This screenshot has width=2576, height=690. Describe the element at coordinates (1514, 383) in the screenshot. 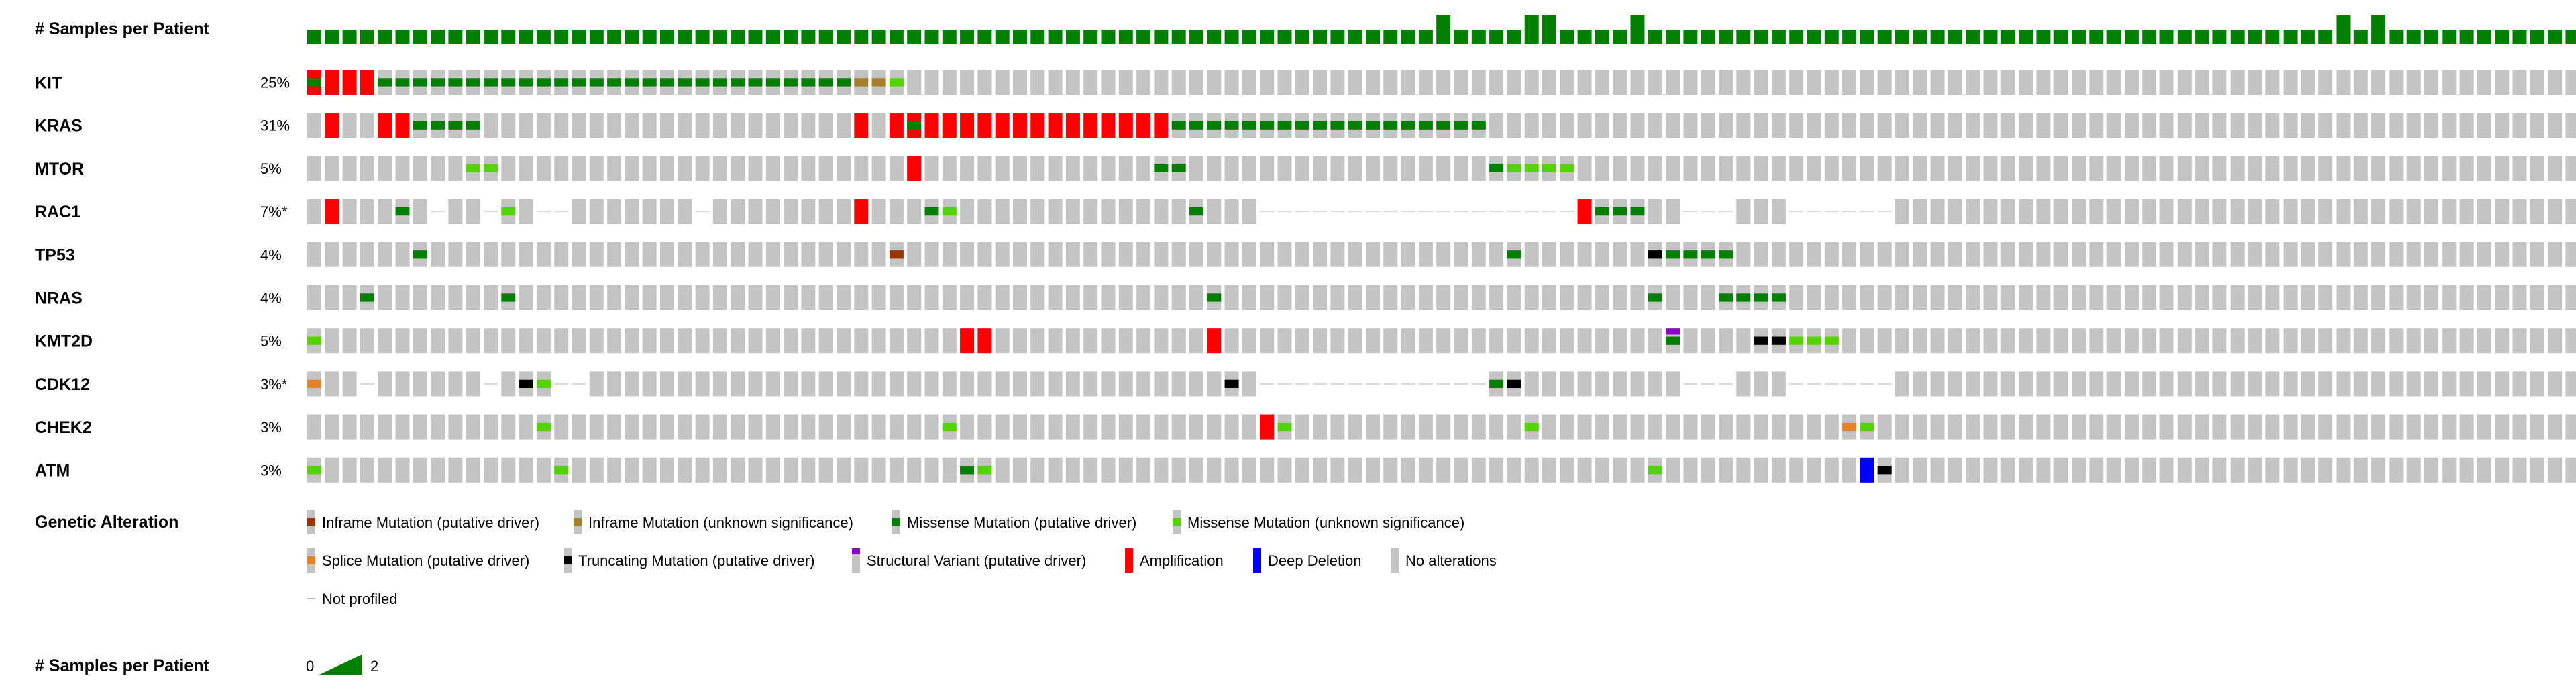

I see `cell-mutation-trunc` at that location.